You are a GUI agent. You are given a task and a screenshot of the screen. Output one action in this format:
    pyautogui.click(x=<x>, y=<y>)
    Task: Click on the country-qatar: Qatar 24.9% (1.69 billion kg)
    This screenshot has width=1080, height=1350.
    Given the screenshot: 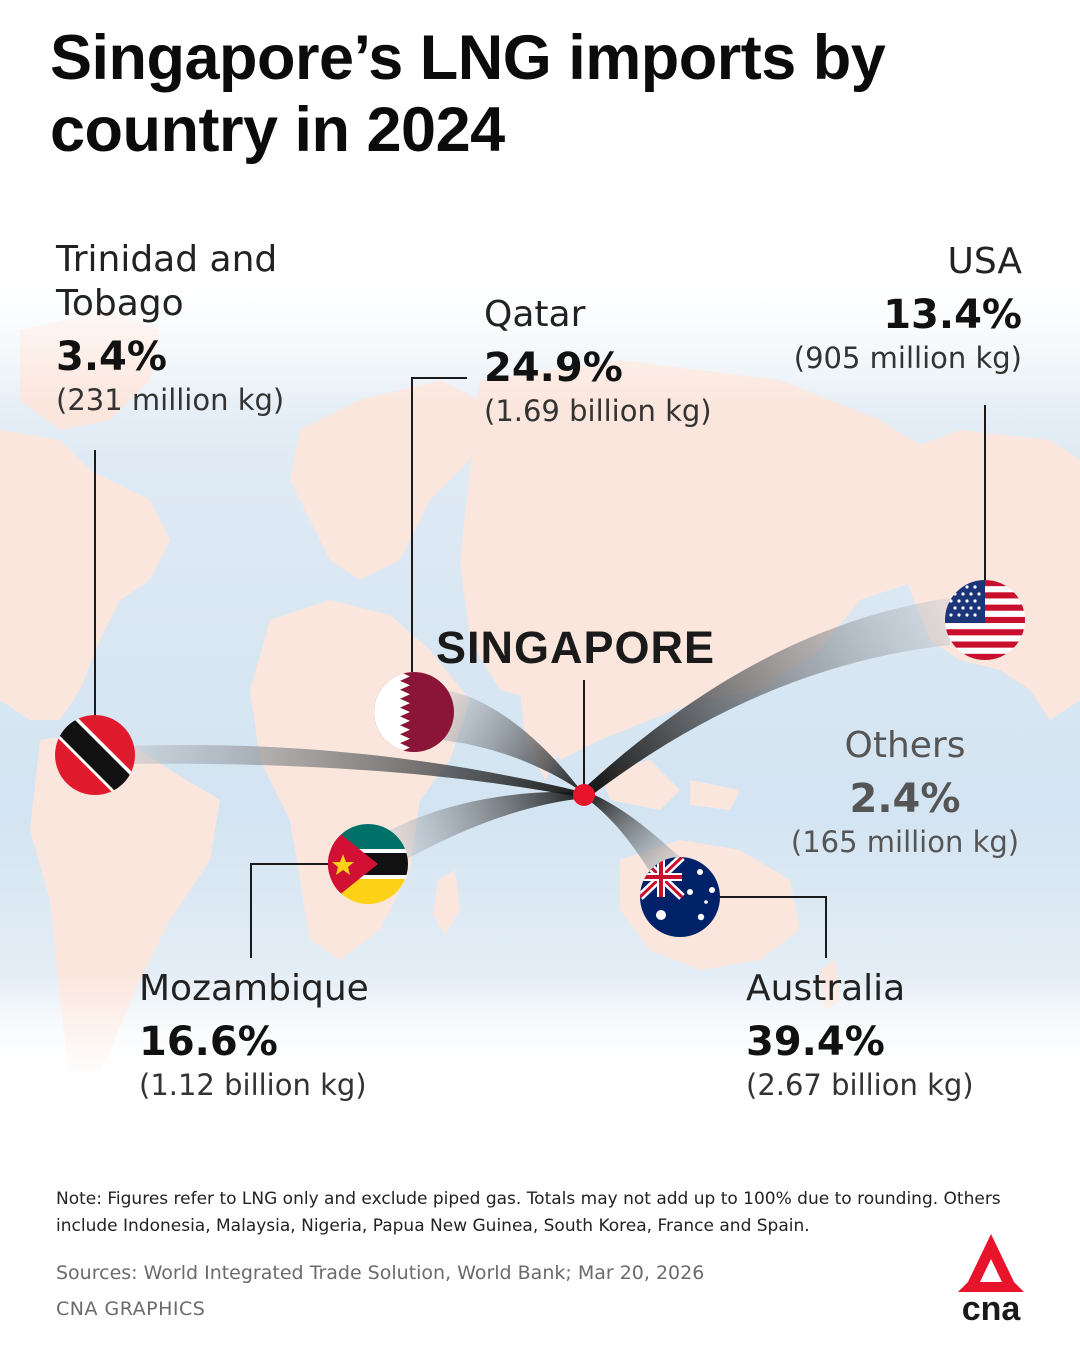 What is the action you would take?
    pyautogui.click(x=598, y=361)
    